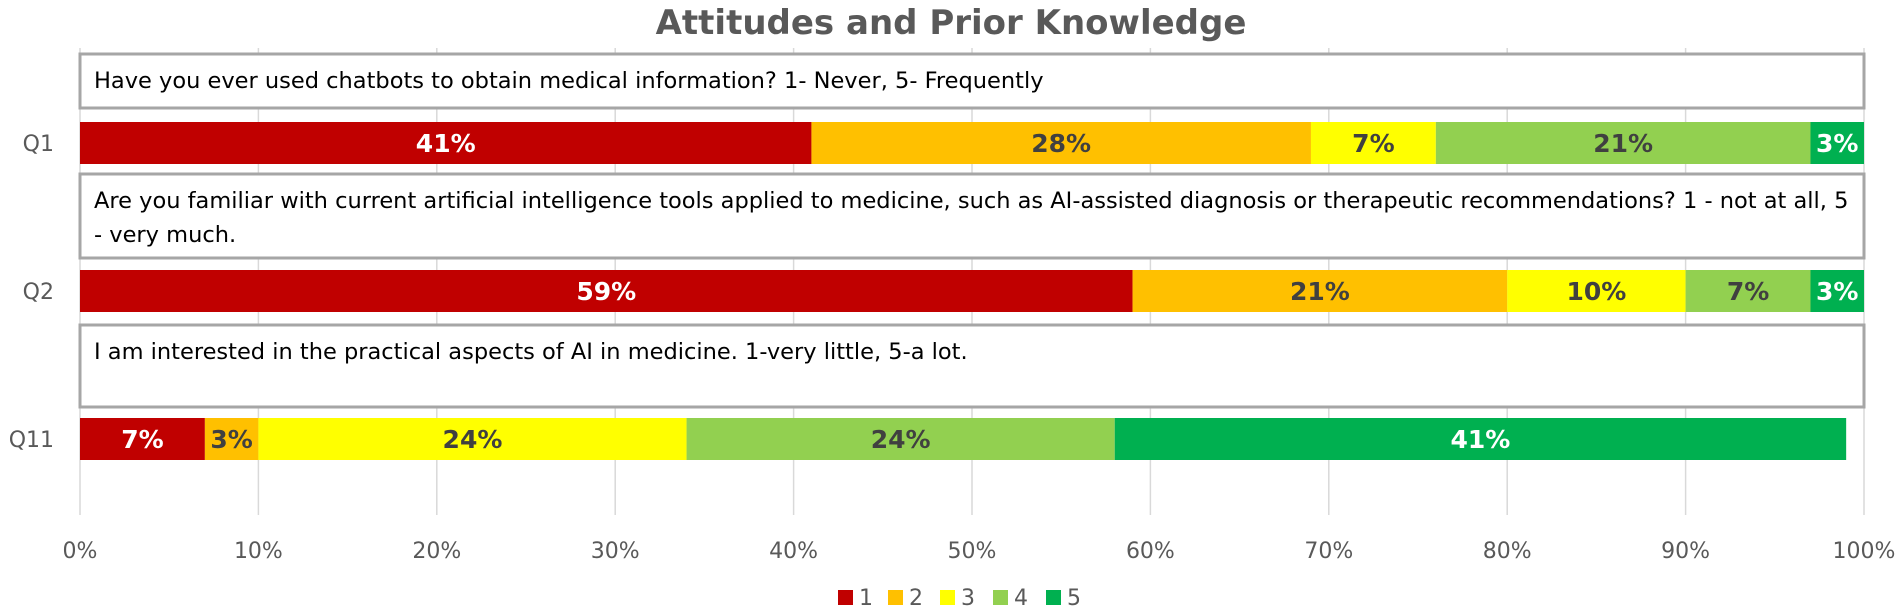  I want to click on x-tick-label: 70%, so click(1328, 551).